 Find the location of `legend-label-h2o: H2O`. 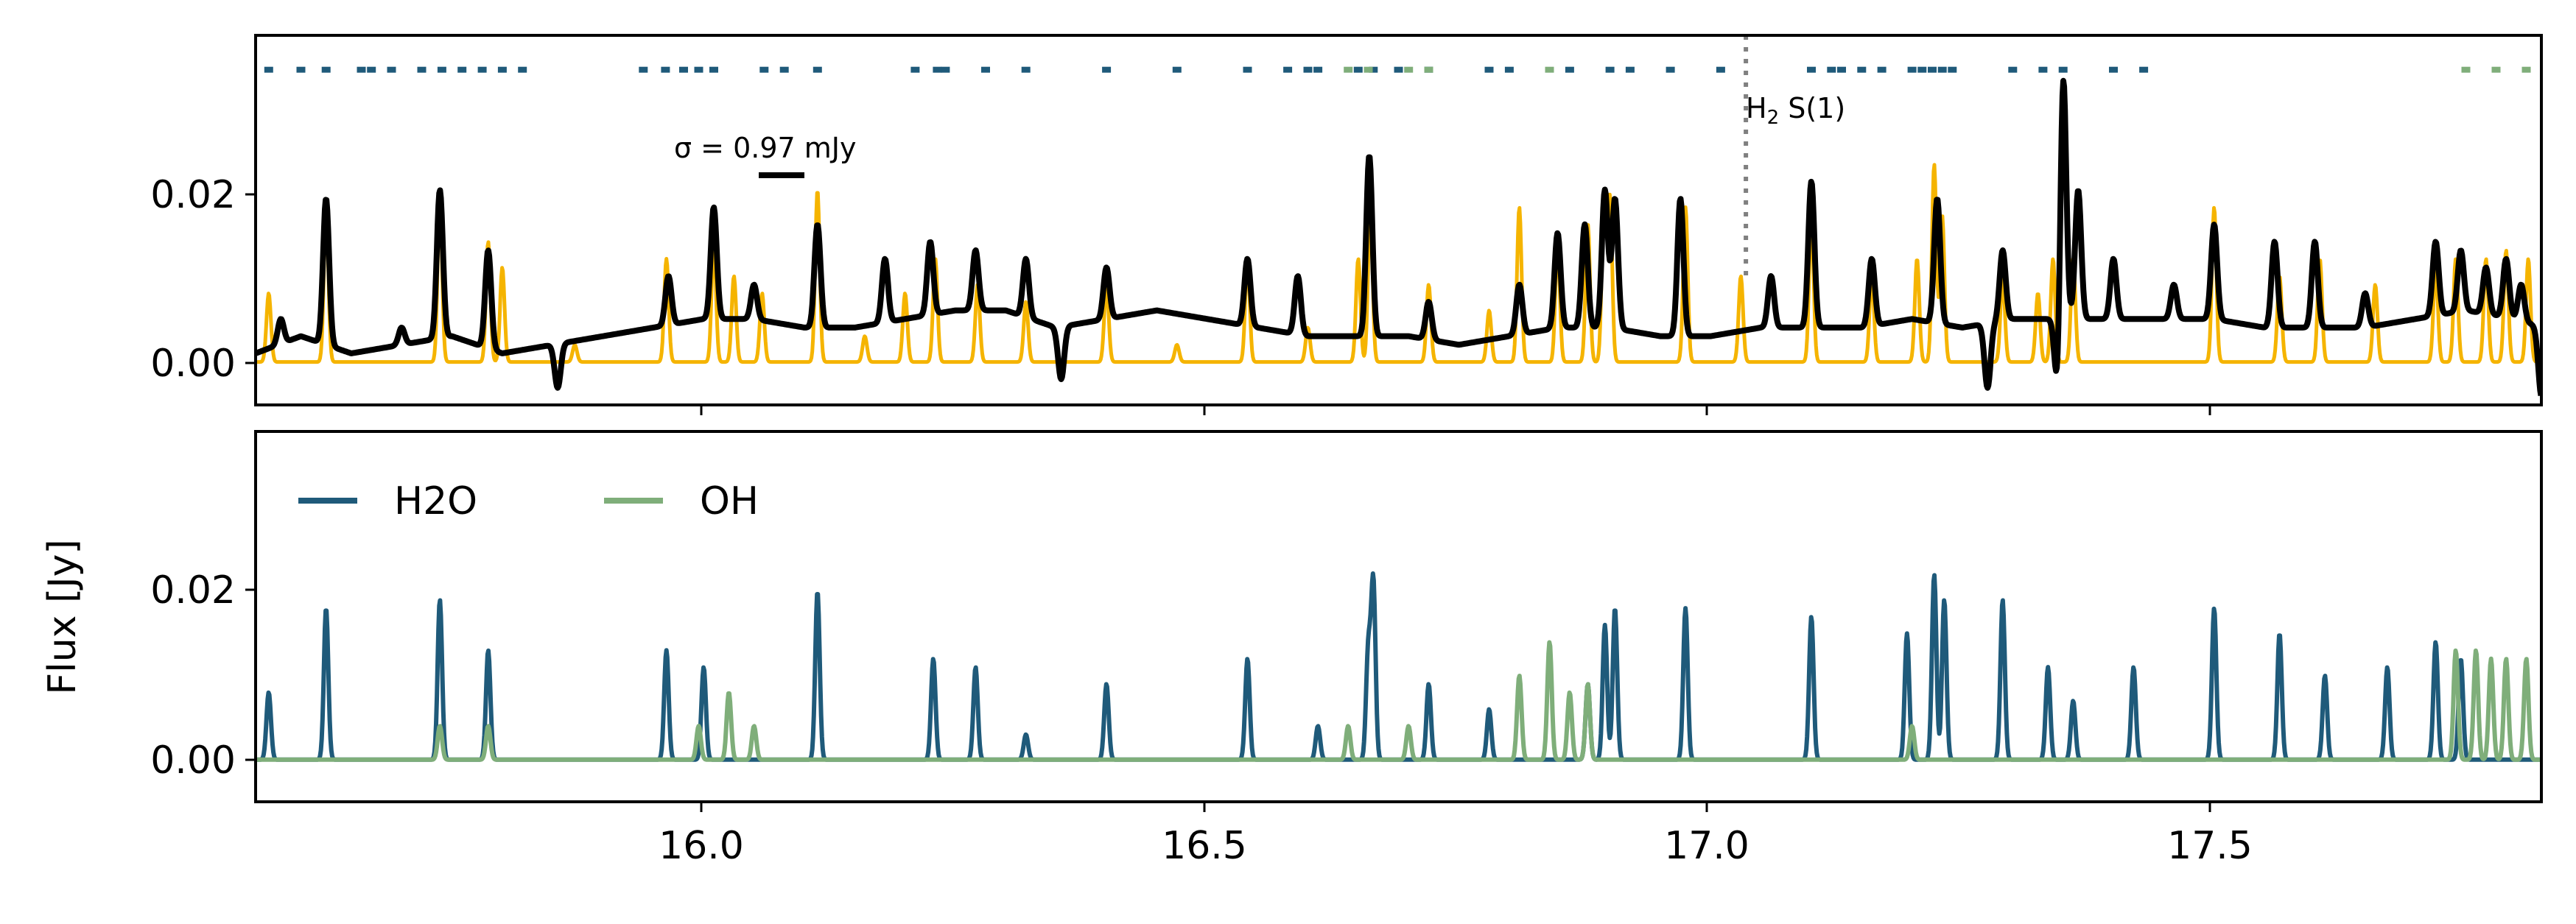

legend-label-h2o: H2O is located at coordinates (435, 501).